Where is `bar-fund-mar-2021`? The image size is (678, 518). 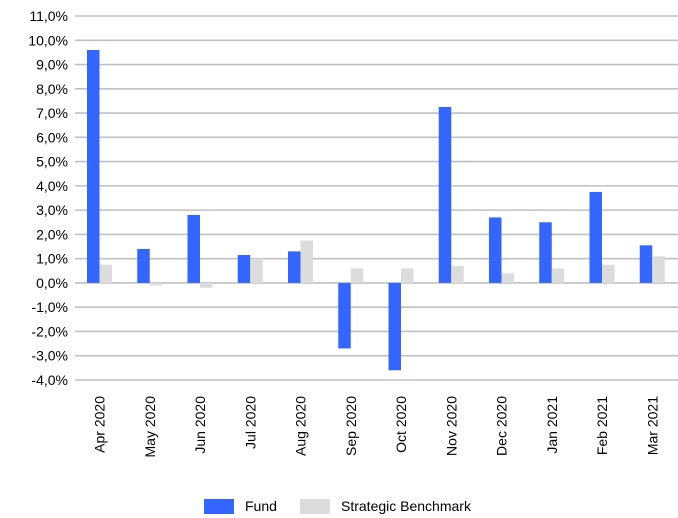
bar-fund-mar-2021 is located at coordinates (646, 264).